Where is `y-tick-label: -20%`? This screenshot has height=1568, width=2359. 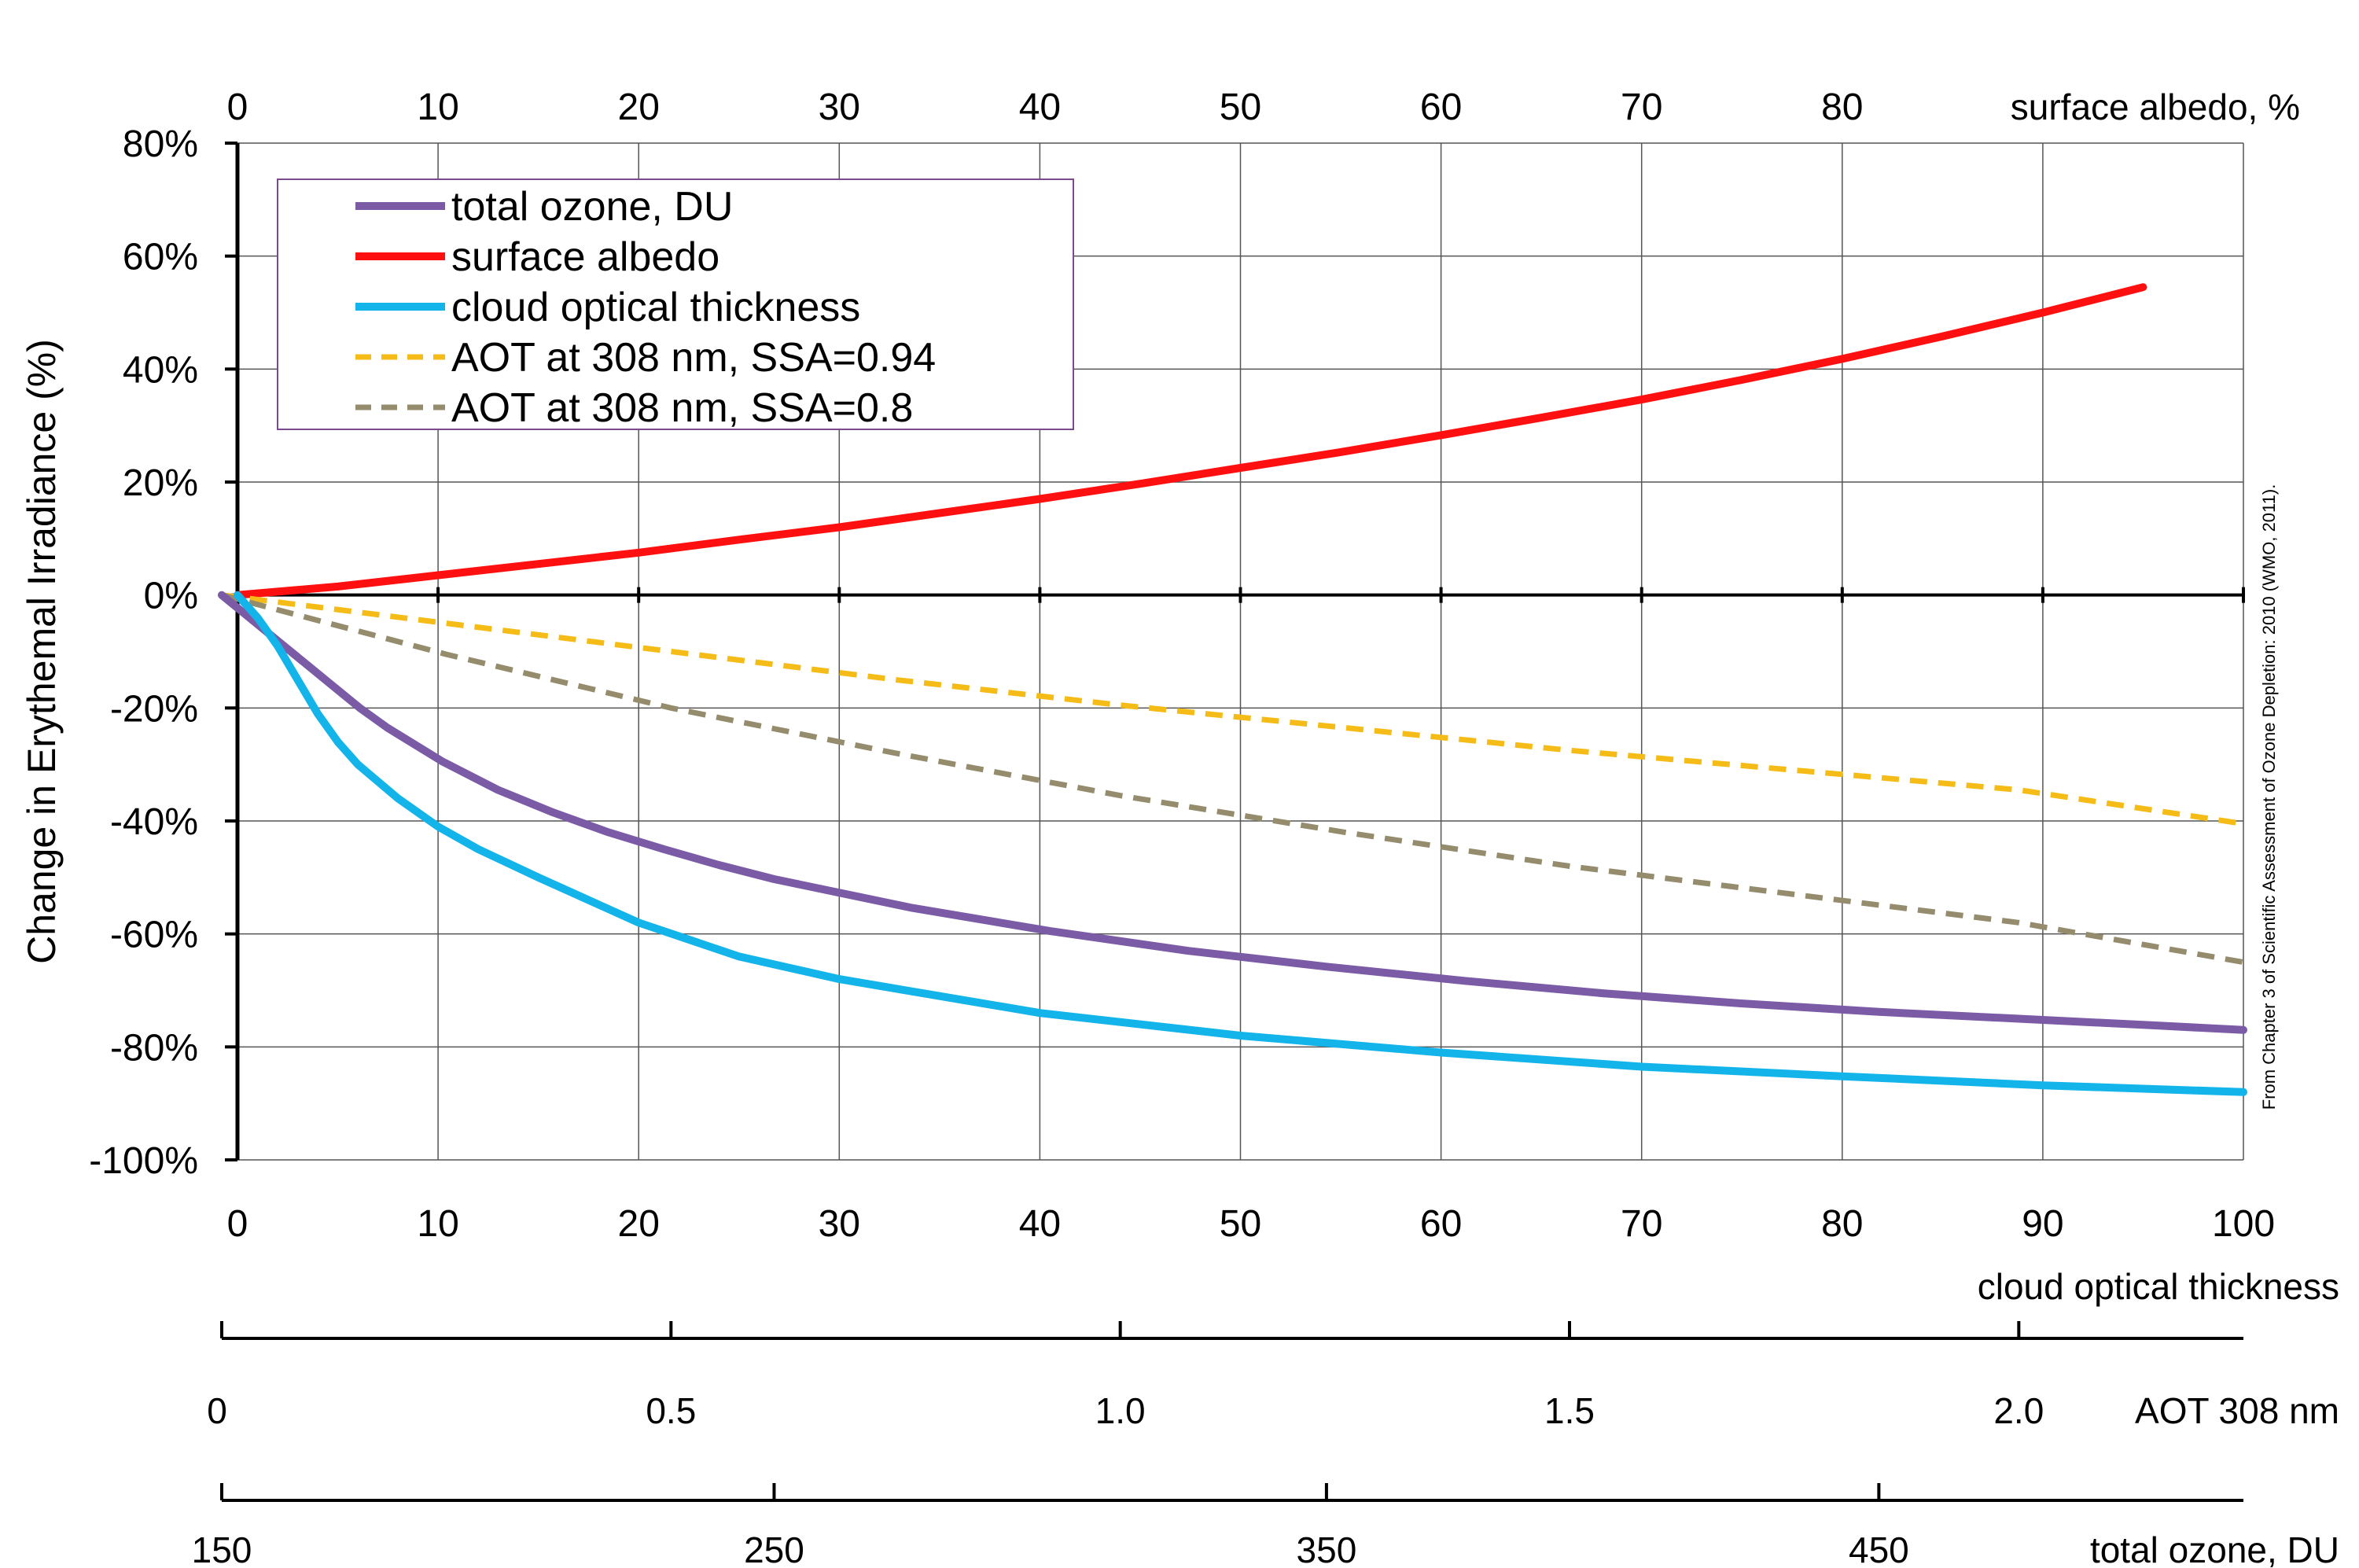 y-tick-label: -20% is located at coordinates (154, 709).